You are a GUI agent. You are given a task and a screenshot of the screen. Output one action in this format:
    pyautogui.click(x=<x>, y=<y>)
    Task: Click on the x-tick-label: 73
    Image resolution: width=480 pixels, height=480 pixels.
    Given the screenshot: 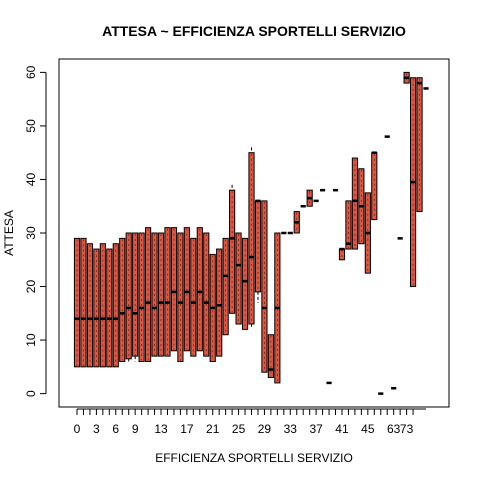 What is the action you would take?
    pyautogui.click(x=407, y=429)
    